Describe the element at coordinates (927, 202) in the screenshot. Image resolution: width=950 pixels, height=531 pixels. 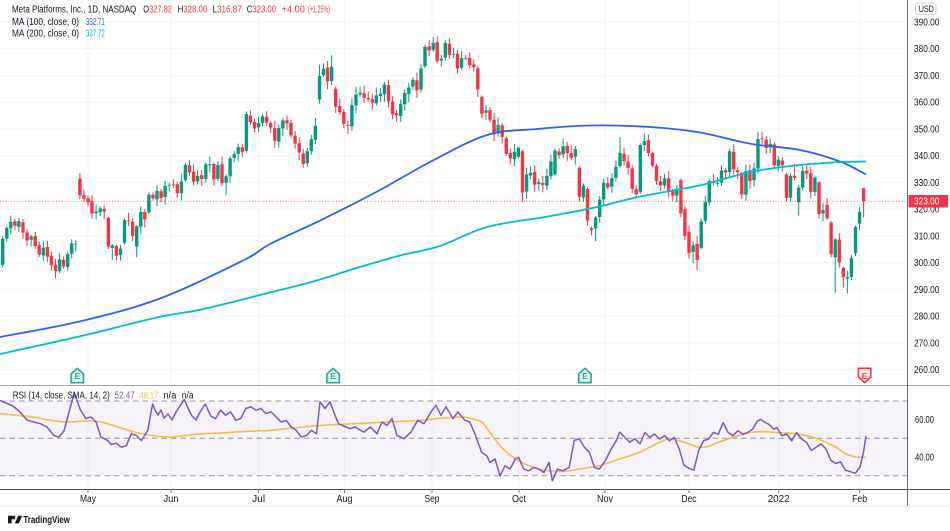
I see `svg-text: 323.00` at that location.